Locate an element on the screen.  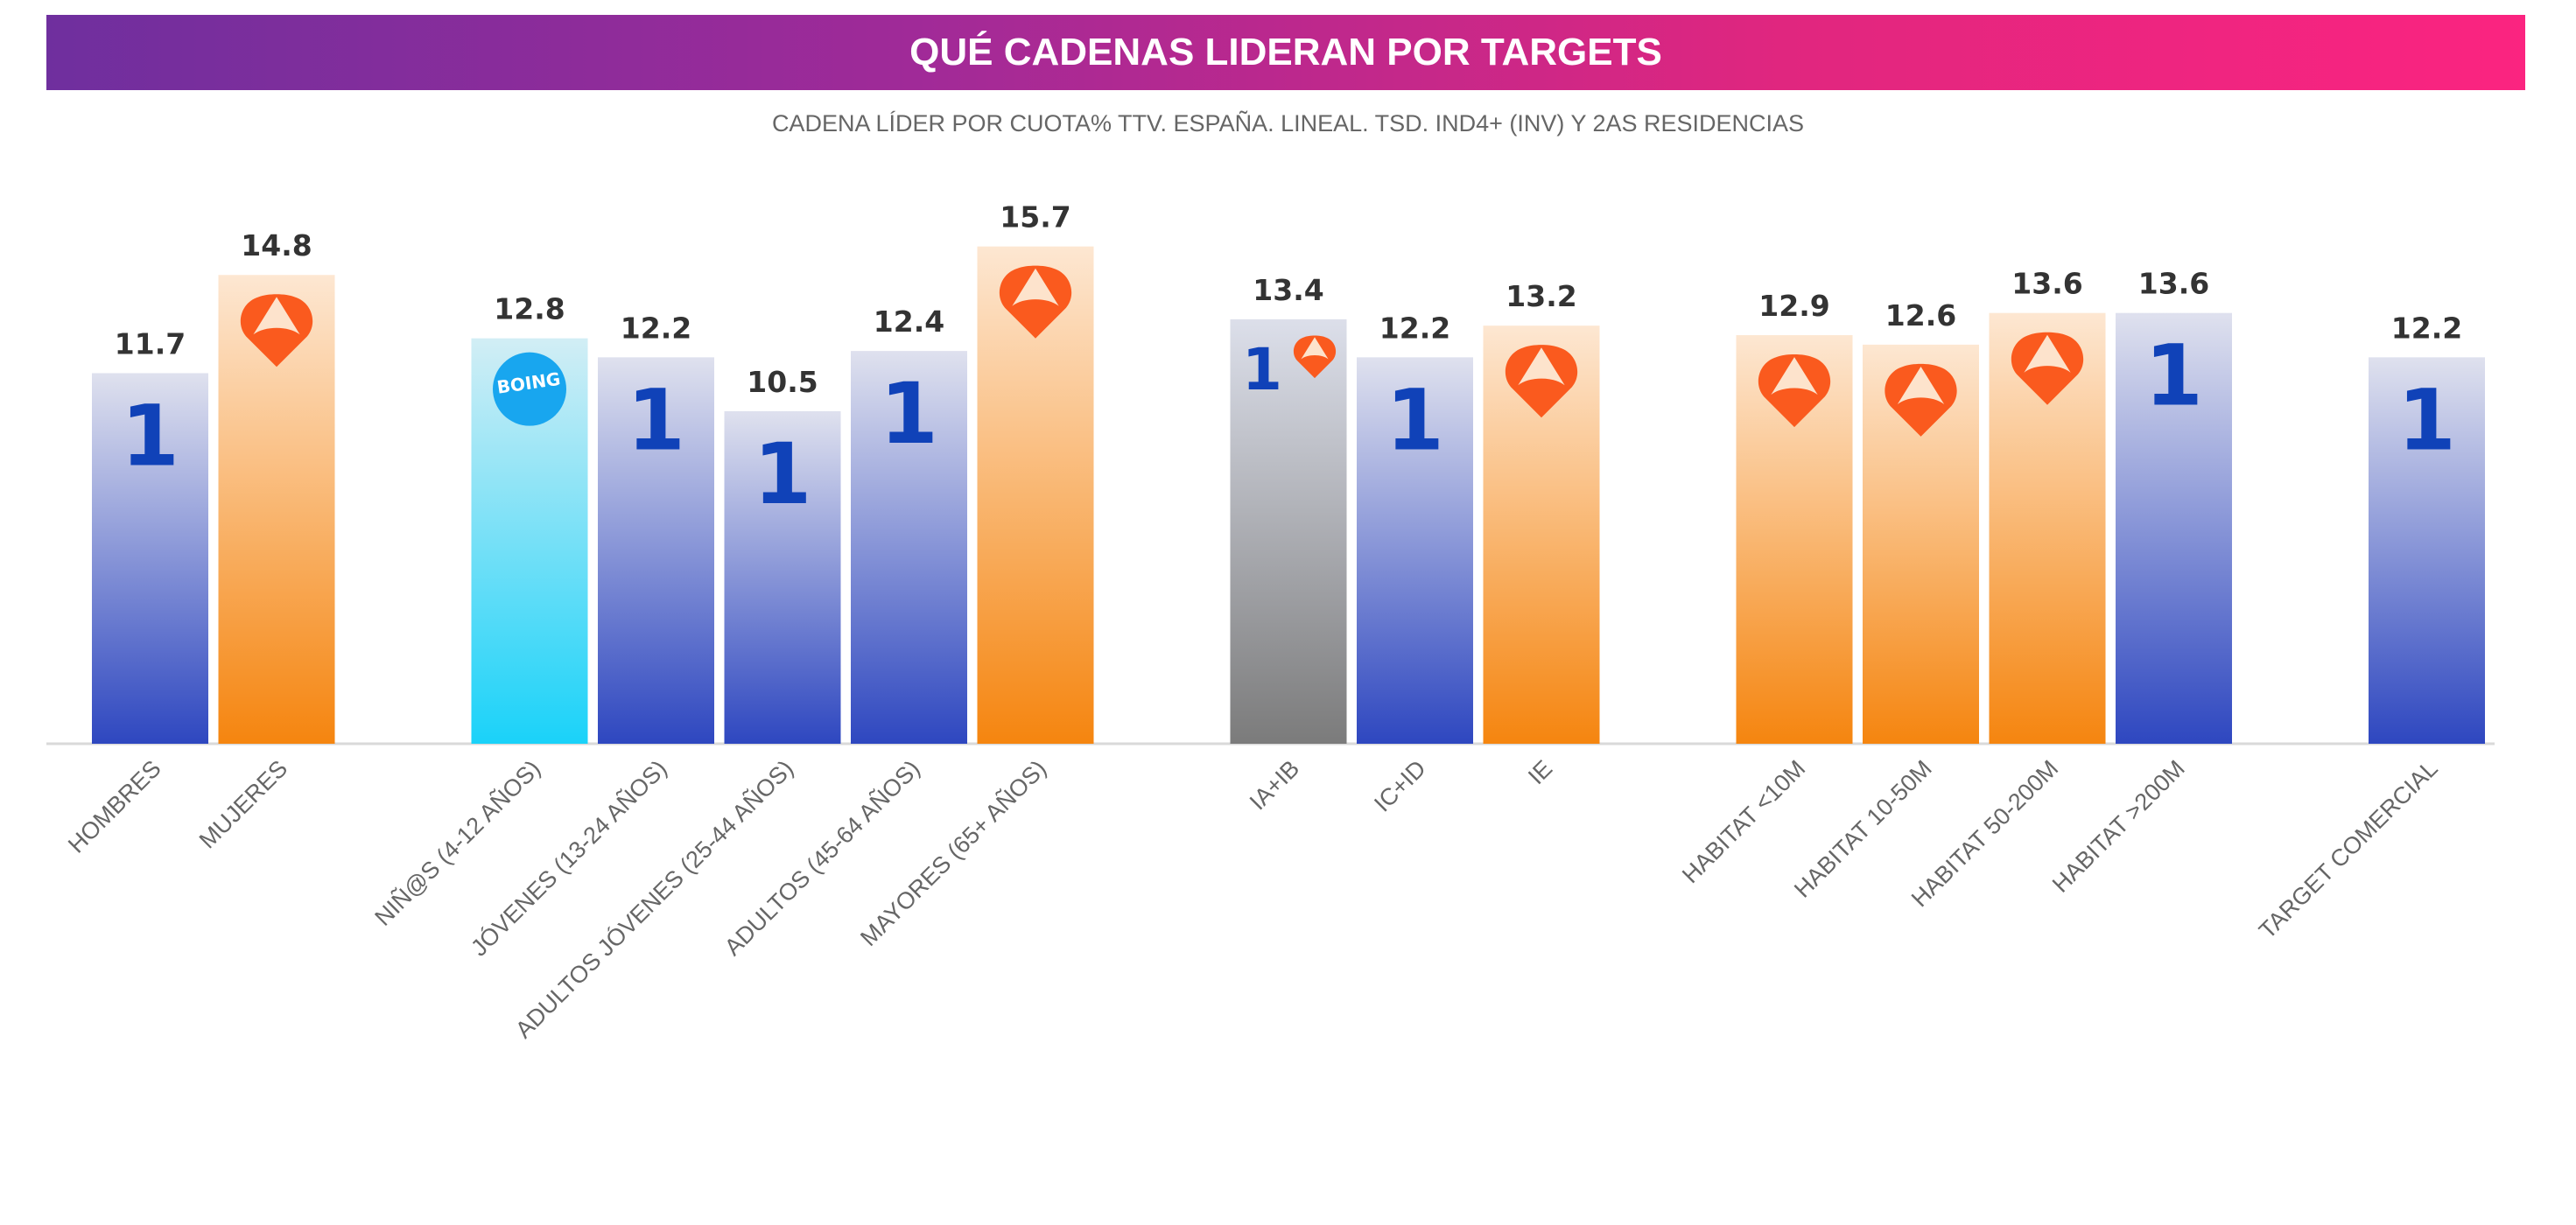
bar-group: 12.2 1 TARGET COMERCIAL is located at coordinates (2369, 627).